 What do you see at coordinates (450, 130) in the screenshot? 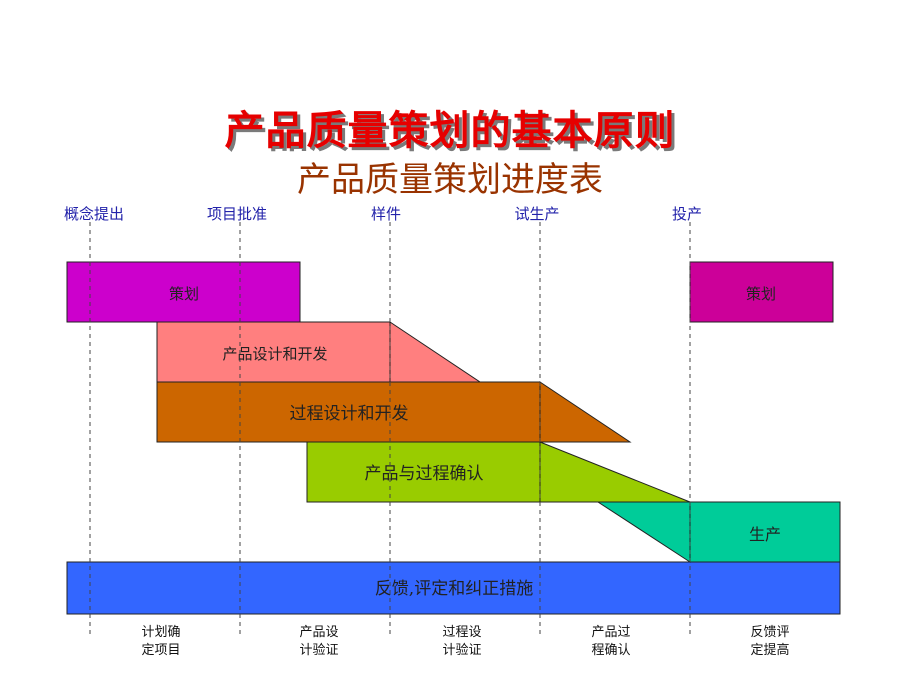
I see `page-title: 产品质量策划的基本原则` at bounding box center [450, 130].